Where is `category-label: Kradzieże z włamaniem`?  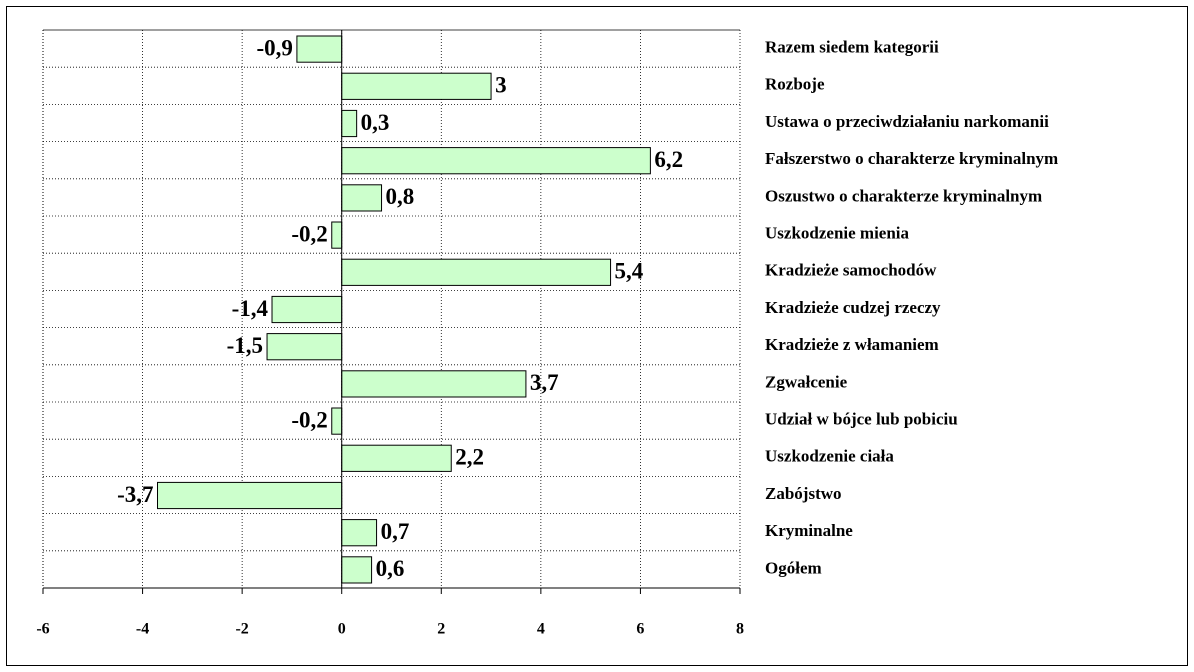
category-label: Kradzieże z włamaniem is located at coordinates (852, 344).